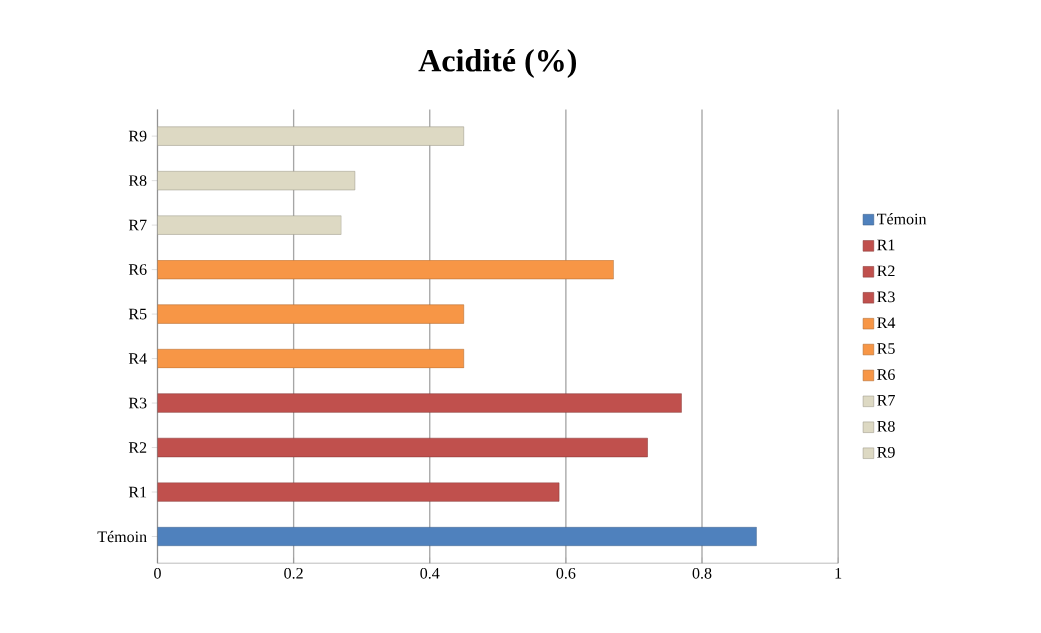 This screenshot has height=633, width=1041. Describe the element at coordinates (886, 400) in the screenshot. I see `legend-label: R7` at that location.